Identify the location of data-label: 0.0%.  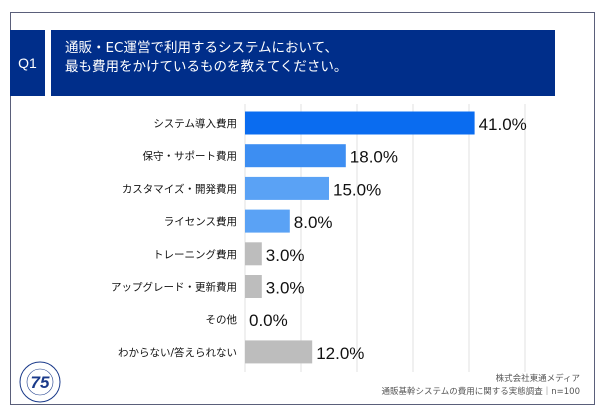
(268, 320).